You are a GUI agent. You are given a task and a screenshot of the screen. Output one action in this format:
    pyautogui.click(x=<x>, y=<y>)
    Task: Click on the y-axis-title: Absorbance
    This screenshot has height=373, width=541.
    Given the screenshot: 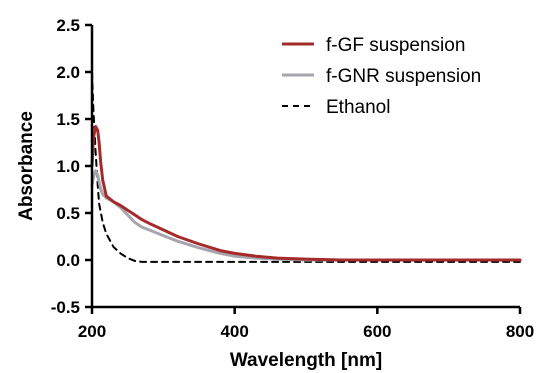 What is the action you would take?
    pyautogui.click(x=26, y=166)
    